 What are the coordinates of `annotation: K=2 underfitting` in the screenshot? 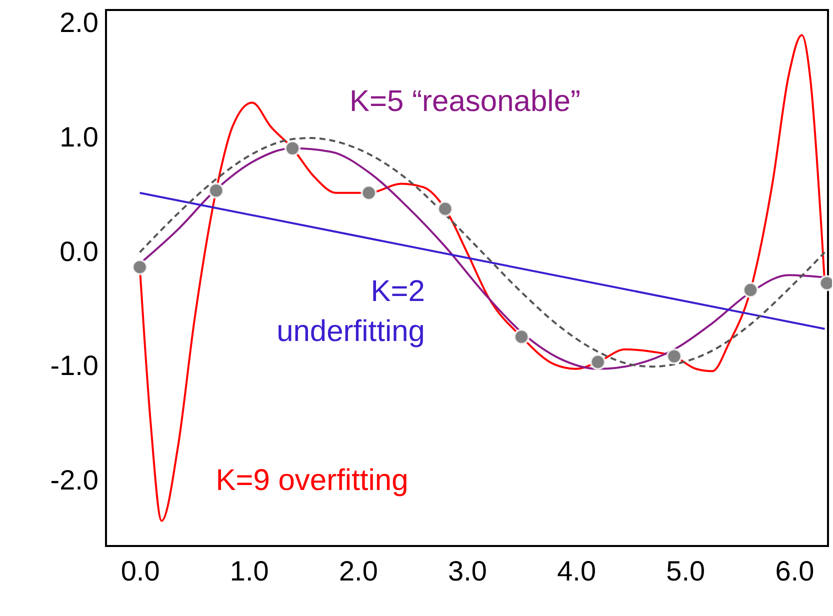 It's located at (350, 311).